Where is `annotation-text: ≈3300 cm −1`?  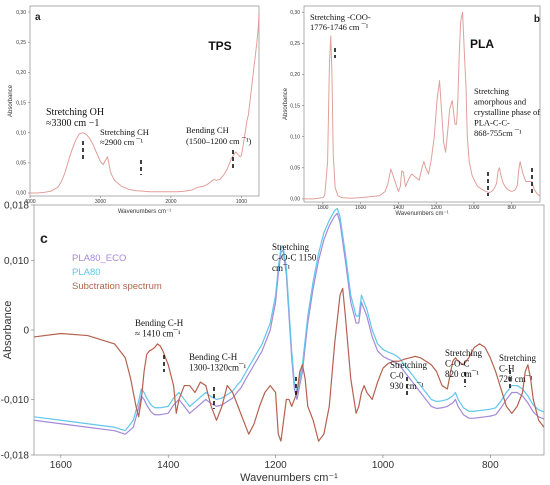
annotation-text: ≈3300 cm −1 is located at coordinates (72, 123).